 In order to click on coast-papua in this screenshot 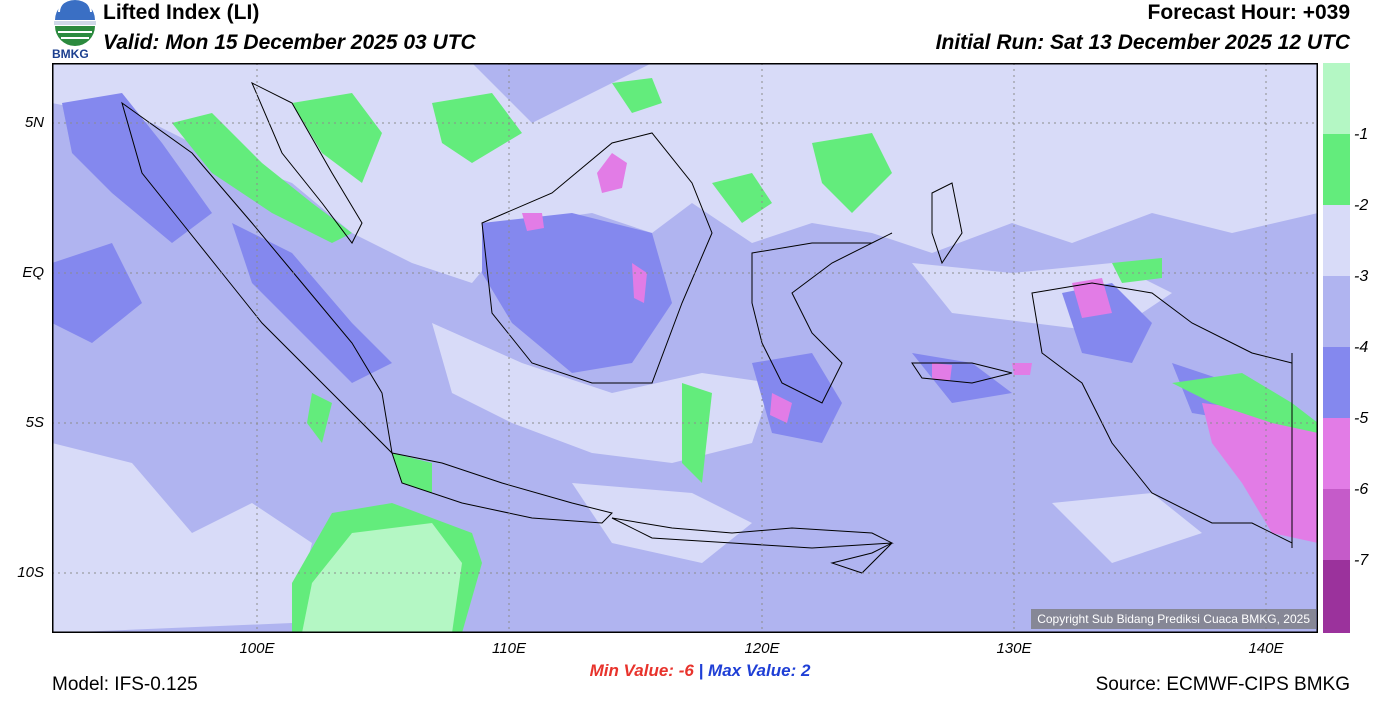, I will do `click(1162, 413)`.